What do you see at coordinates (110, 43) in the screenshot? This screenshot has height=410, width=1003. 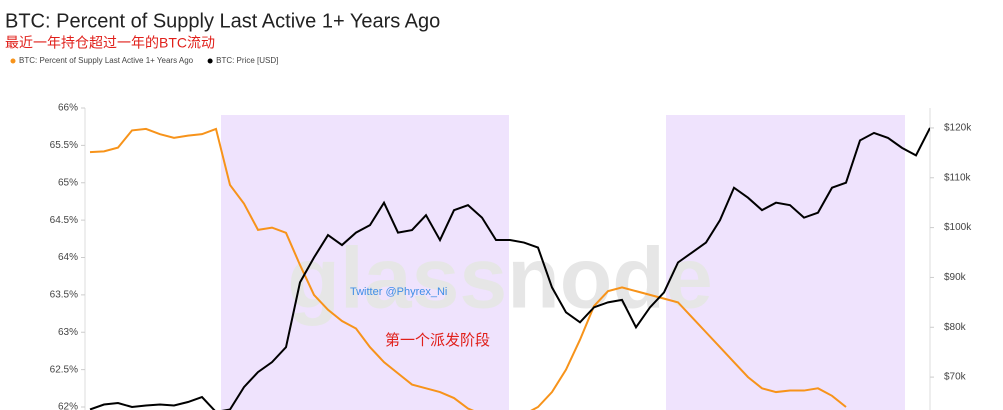 I see `chart-subtitle: 最近一年持仓超过一年的BTC流动` at bounding box center [110, 43].